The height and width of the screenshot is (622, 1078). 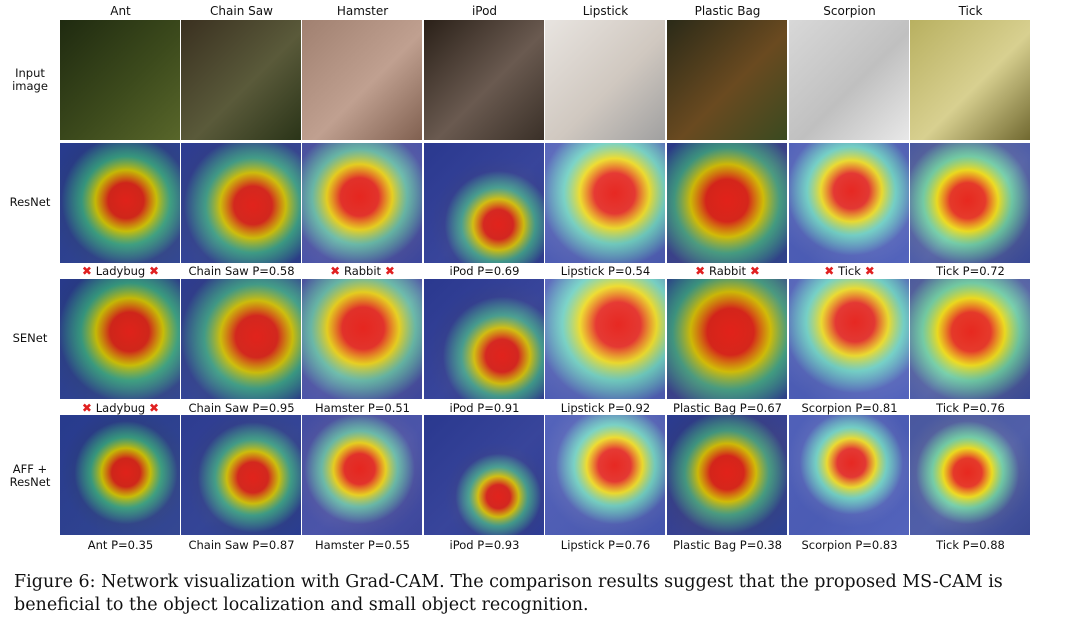 I want to click on prediction-text: Chain Saw P=0.87, so click(x=241, y=545).